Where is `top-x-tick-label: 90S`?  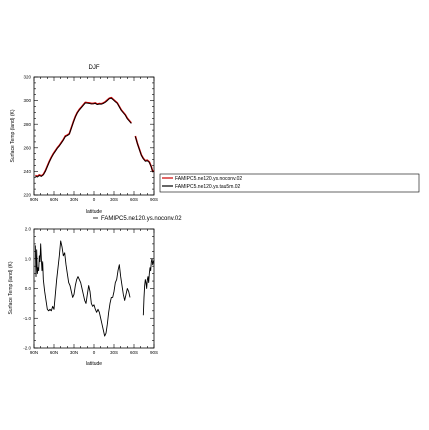 top-x-tick-label: 90S is located at coordinates (154, 199).